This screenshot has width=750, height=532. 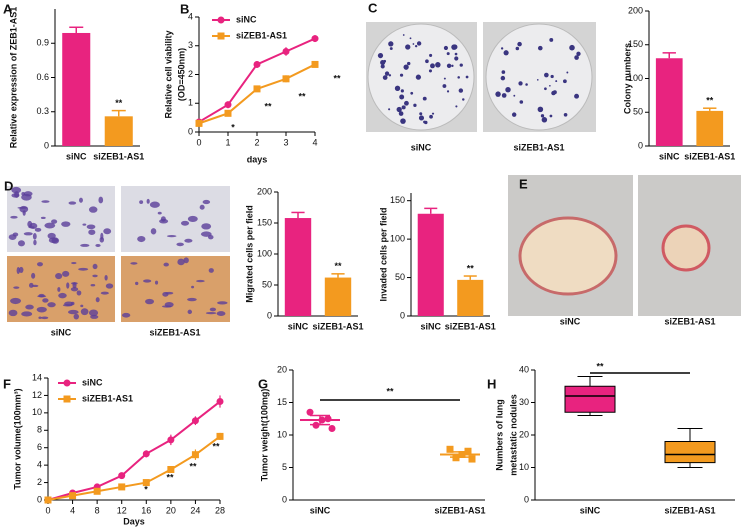 I want to click on y-axis-label: Tumor volume(100mm³), so click(x=17, y=438).